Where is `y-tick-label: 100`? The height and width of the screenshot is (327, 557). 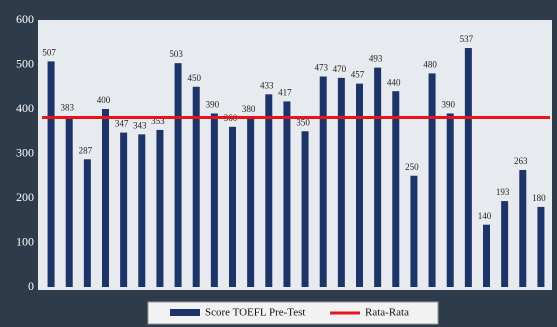 y-tick-label: 100 is located at coordinates (25, 241).